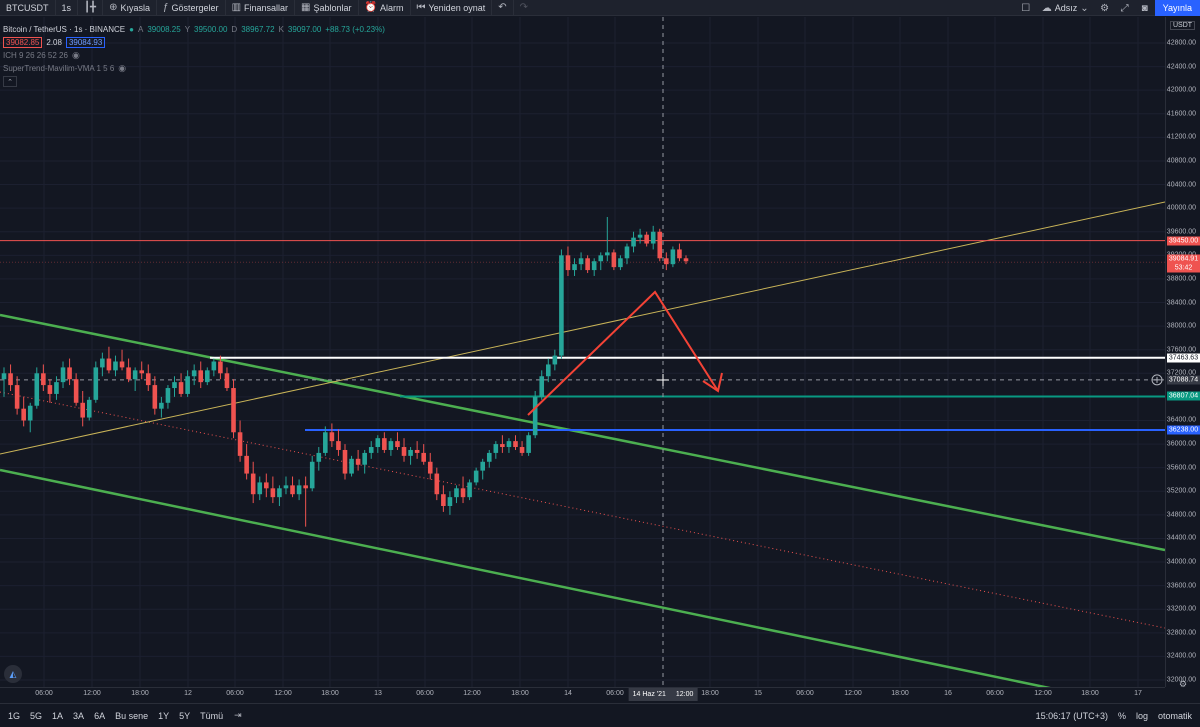 The height and width of the screenshot is (727, 1200). I want to click on compare-button: ⊕ Kıyasla, so click(130, 8).